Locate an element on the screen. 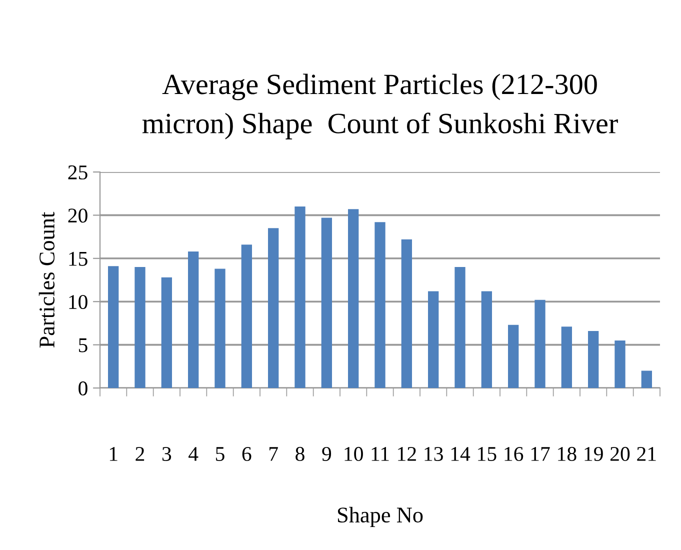 Image resolution: width=681 pixels, height=550 pixels. x-tick-label: 14 is located at coordinates (460, 454).